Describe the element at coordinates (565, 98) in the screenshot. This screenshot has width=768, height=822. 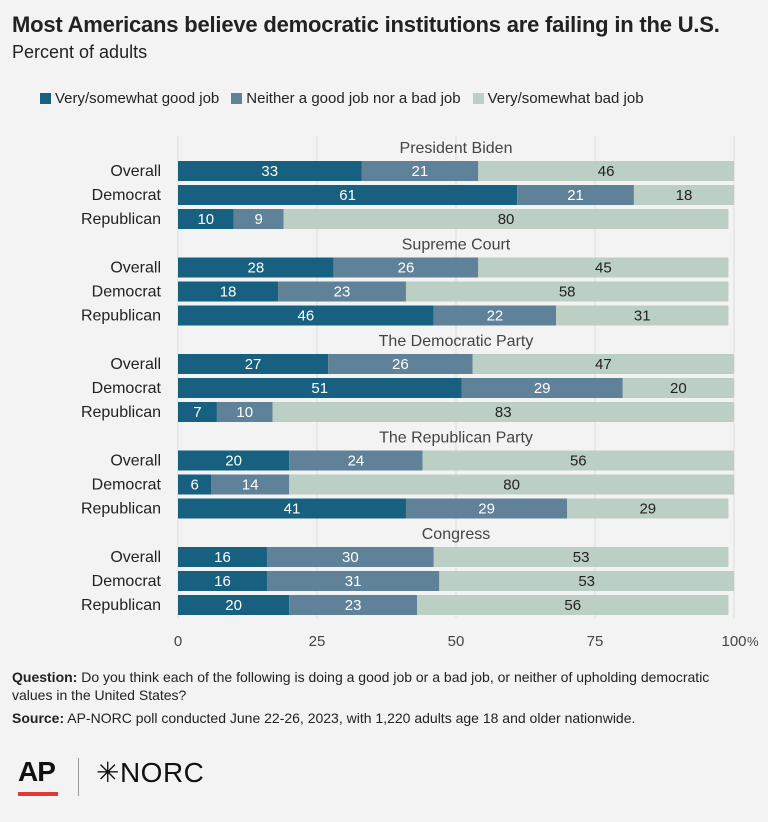
I see `legend-label-bad: Very/somewhat bad job` at that location.